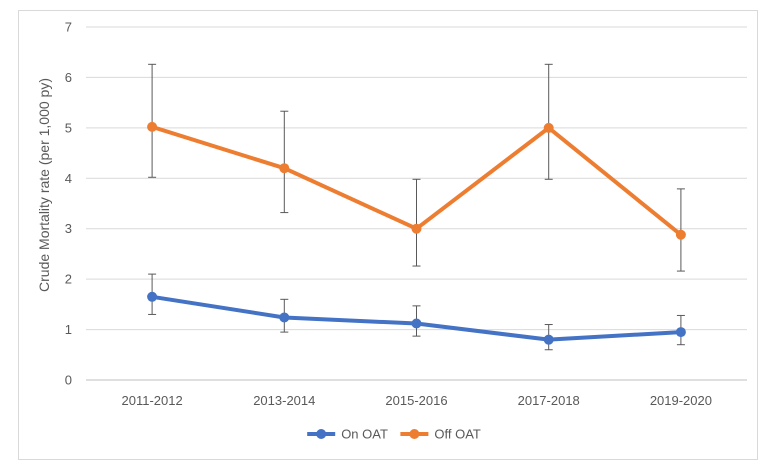 Image resolution: width=780 pixels, height=470 pixels. I want to click on x-tick-label: 2013-2014, so click(284, 400).